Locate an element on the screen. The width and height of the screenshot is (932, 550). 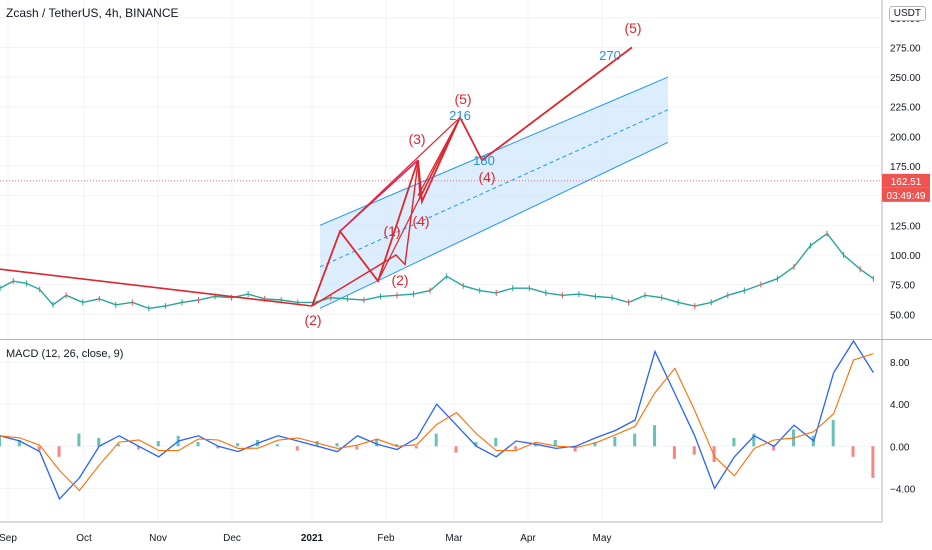
countdown-value: 03:49:49 is located at coordinates (906, 196).